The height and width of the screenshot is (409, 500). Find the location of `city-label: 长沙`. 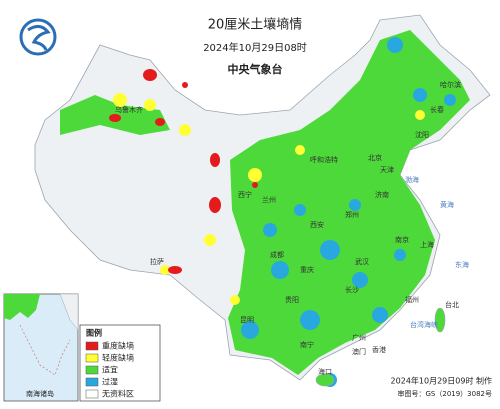

city-label: 长沙 is located at coordinates (352, 289).